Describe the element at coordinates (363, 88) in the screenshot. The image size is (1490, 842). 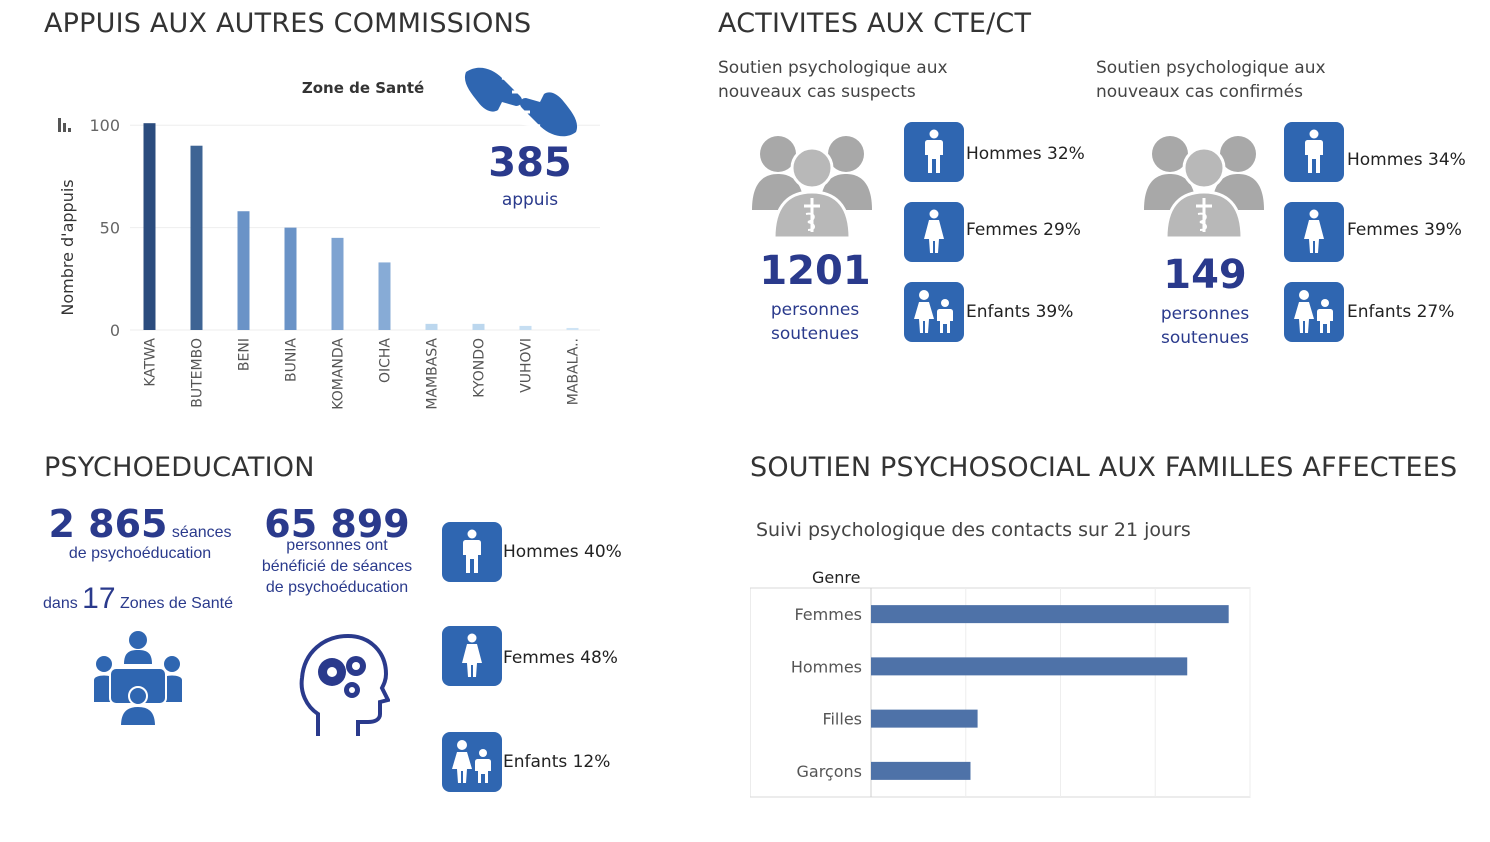
I see `legend-title: Zone de Santé` at that location.